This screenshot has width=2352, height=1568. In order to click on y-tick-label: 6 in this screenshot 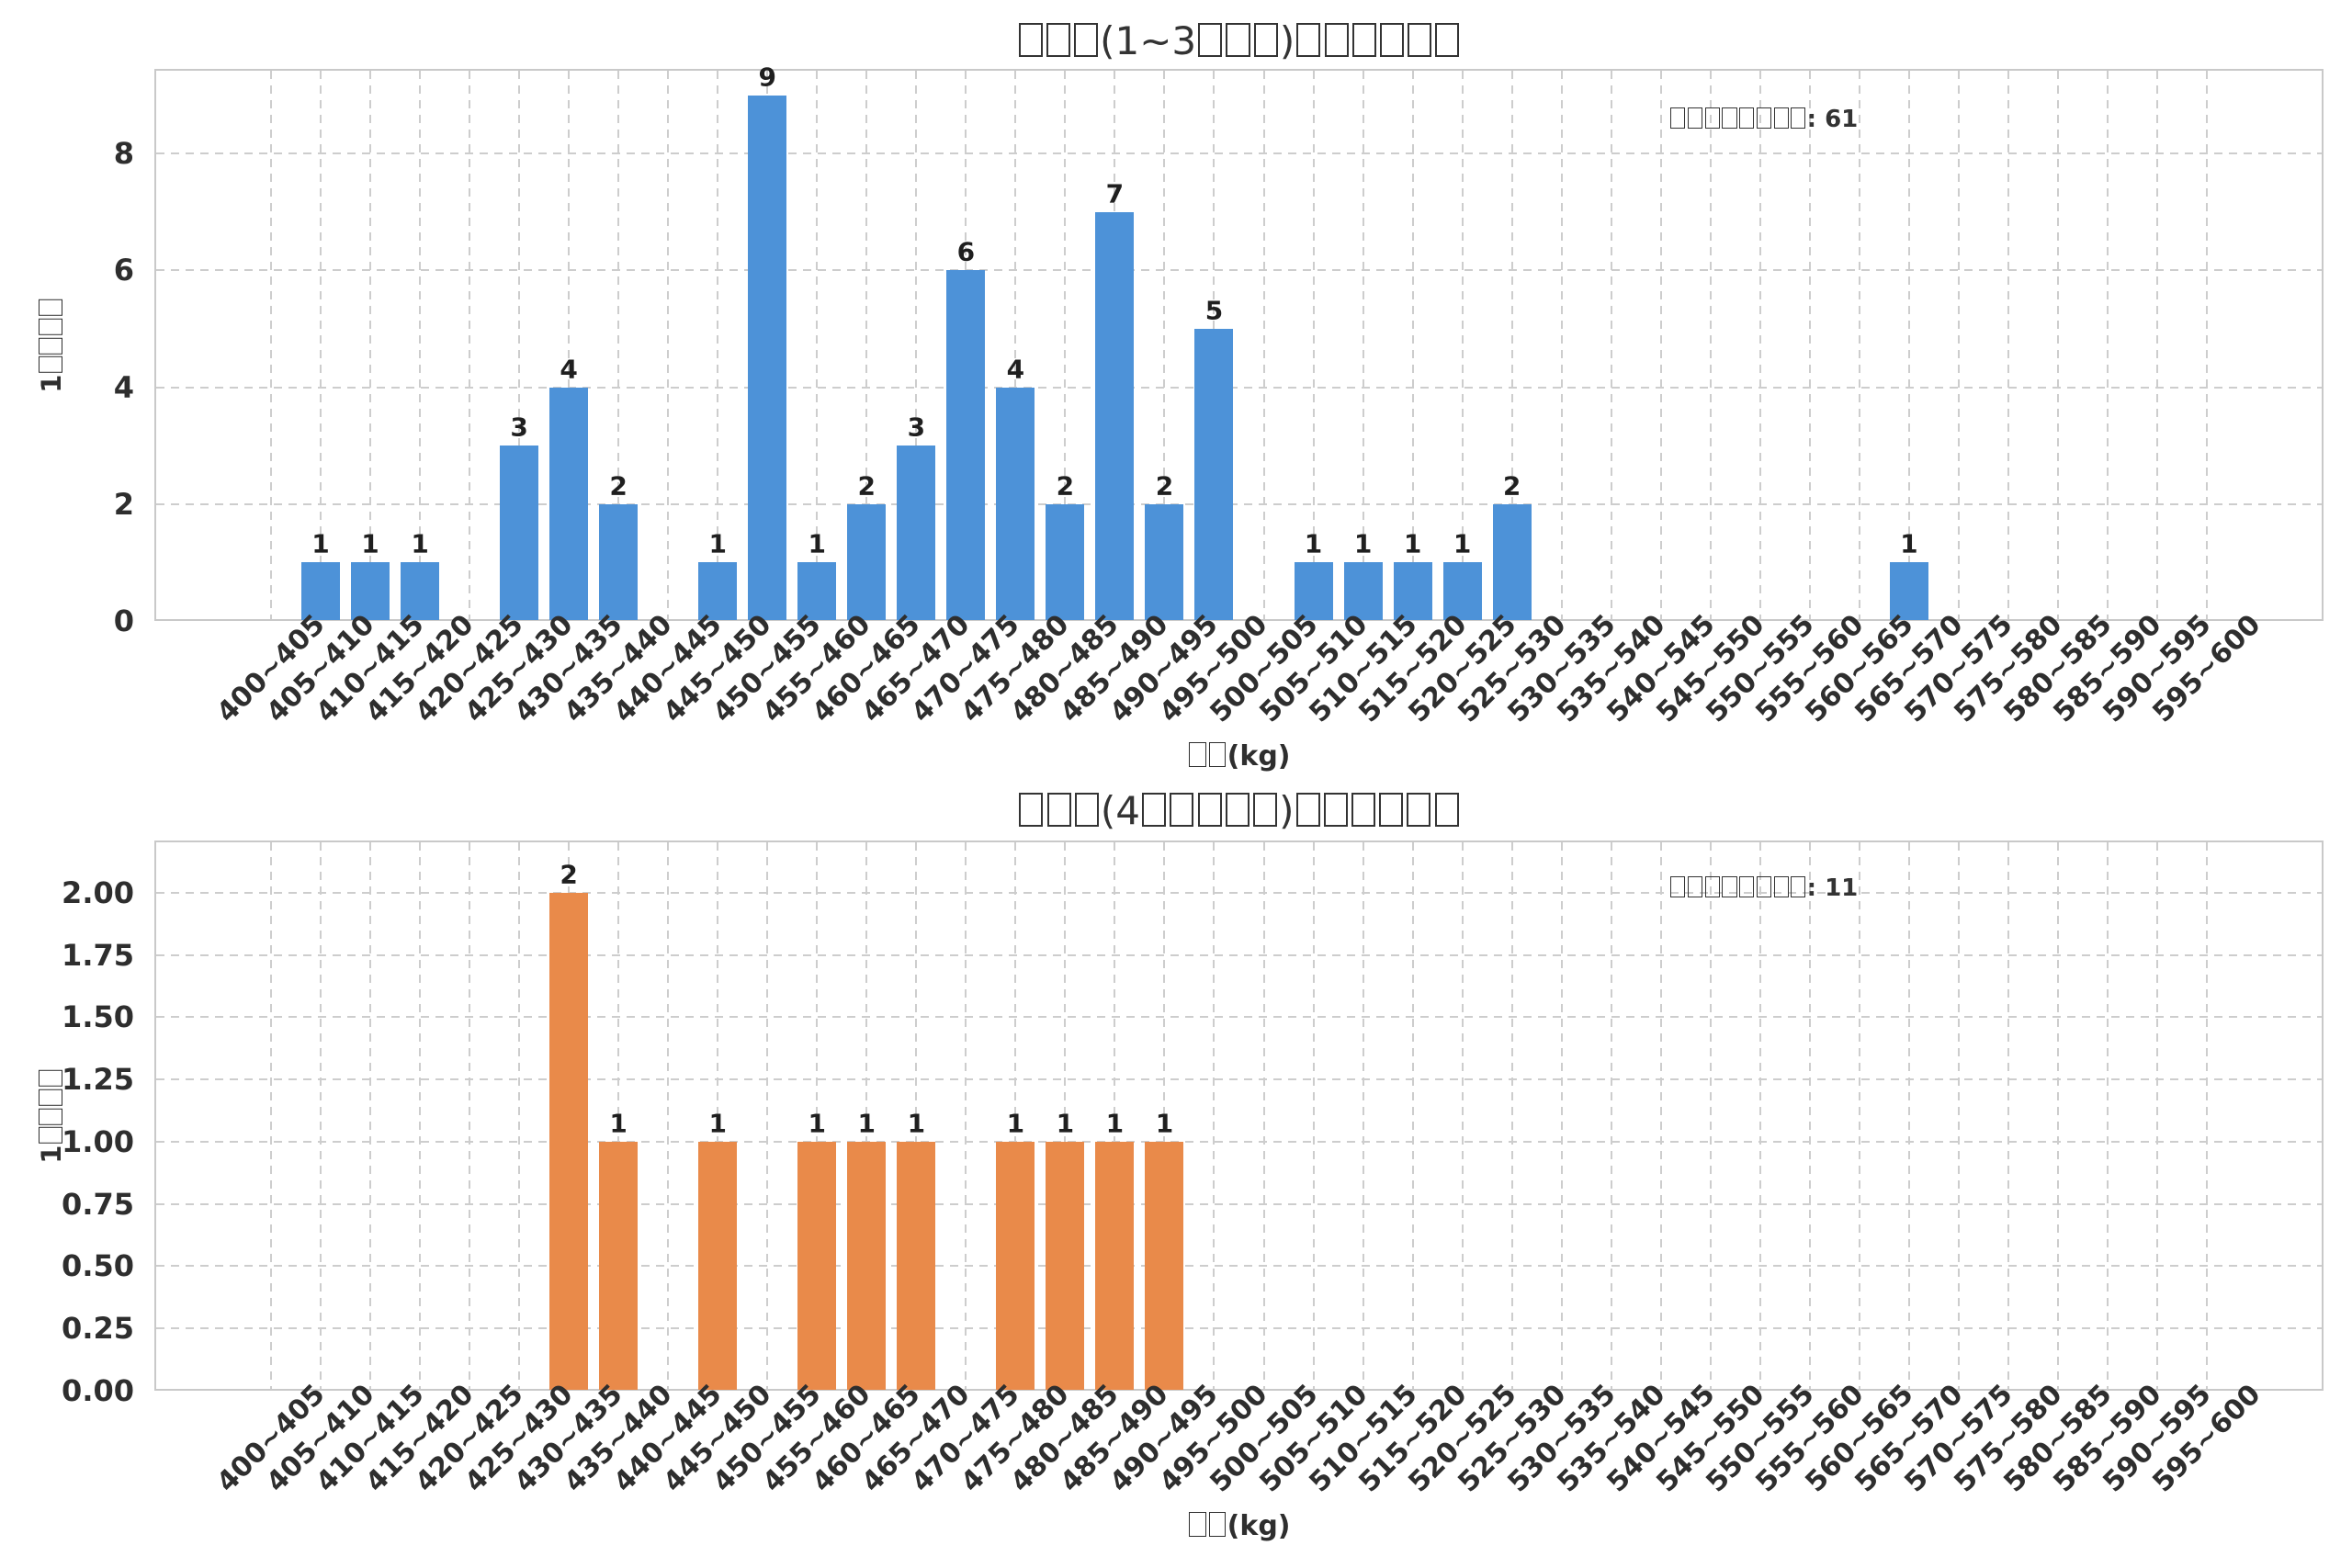, I will do `click(124, 270)`.